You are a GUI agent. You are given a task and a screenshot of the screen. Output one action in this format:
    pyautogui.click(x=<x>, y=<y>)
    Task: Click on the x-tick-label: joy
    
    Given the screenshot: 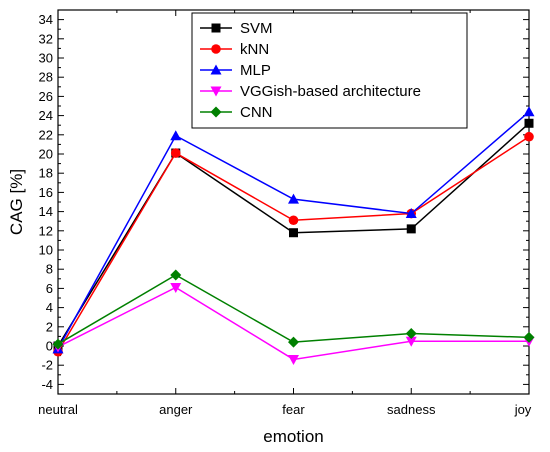 What is the action you would take?
    pyautogui.click(x=523, y=409)
    